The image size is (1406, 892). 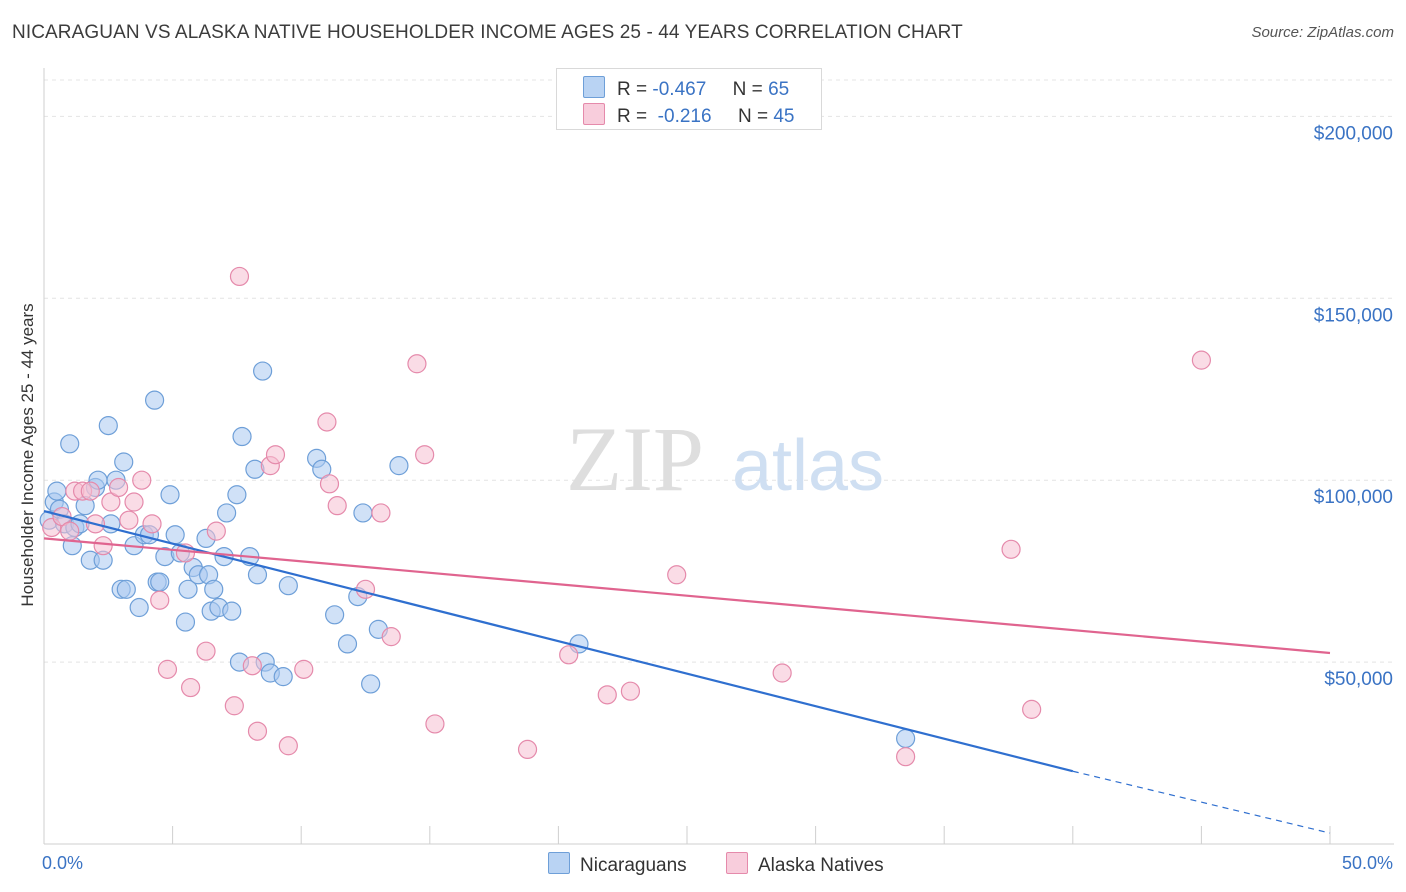 I want to click on y-tick-label: $150,000, so click(x=1353, y=315).